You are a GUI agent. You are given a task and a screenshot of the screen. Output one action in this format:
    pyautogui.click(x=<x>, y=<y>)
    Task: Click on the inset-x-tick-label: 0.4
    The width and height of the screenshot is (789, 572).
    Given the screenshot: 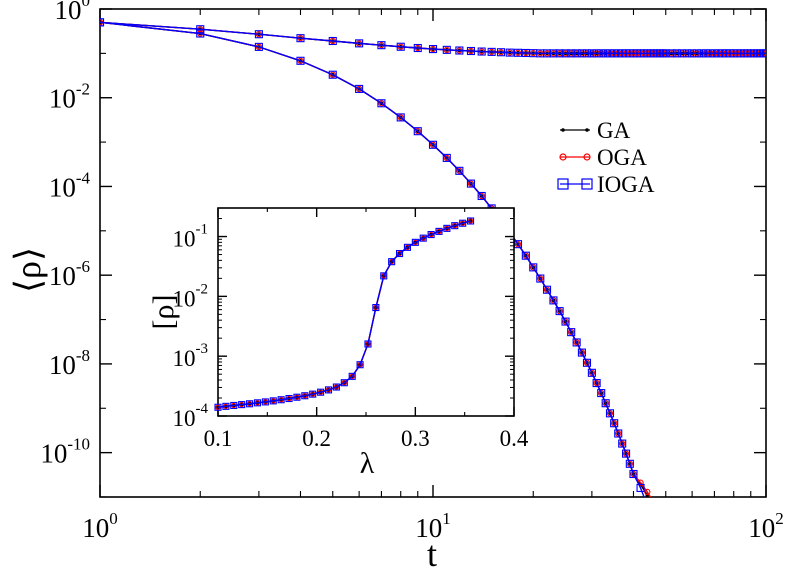 What is the action you would take?
    pyautogui.click(x=514, y=438)
    